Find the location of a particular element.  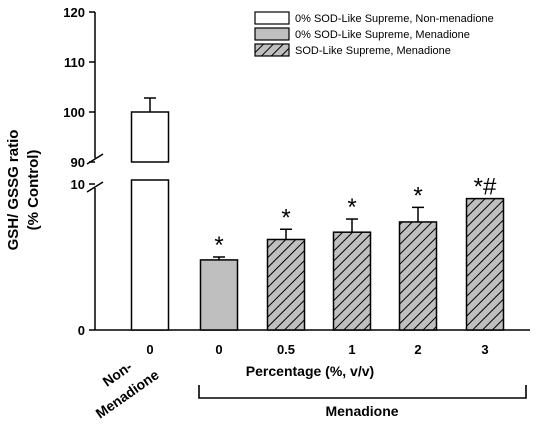

menadione-bracket is located at coordinates (362, 392).